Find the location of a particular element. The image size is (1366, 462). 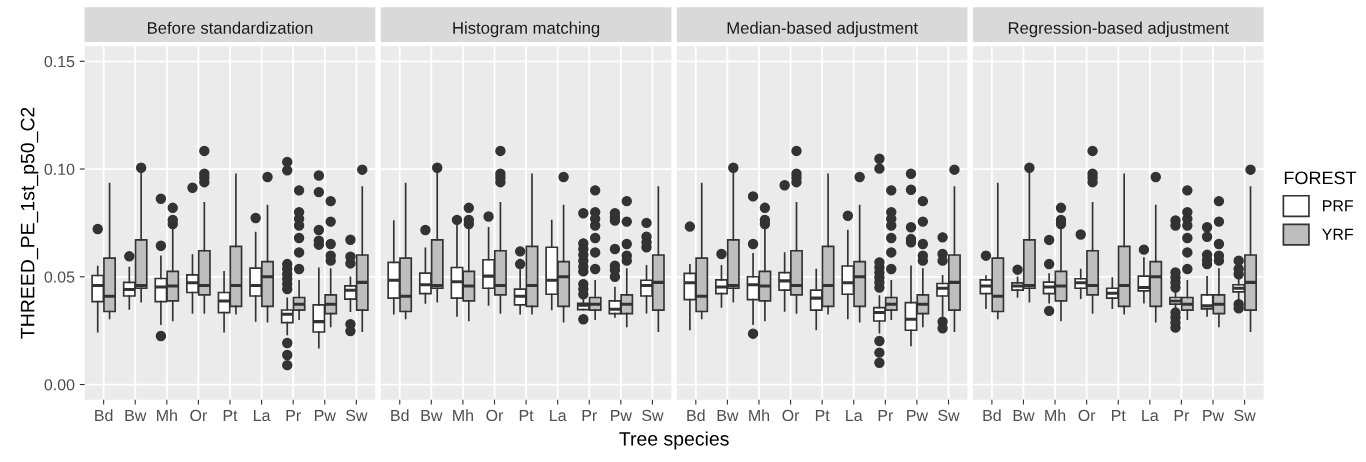

y-tick-label: 0.05 is located at coordinates (59, 277).